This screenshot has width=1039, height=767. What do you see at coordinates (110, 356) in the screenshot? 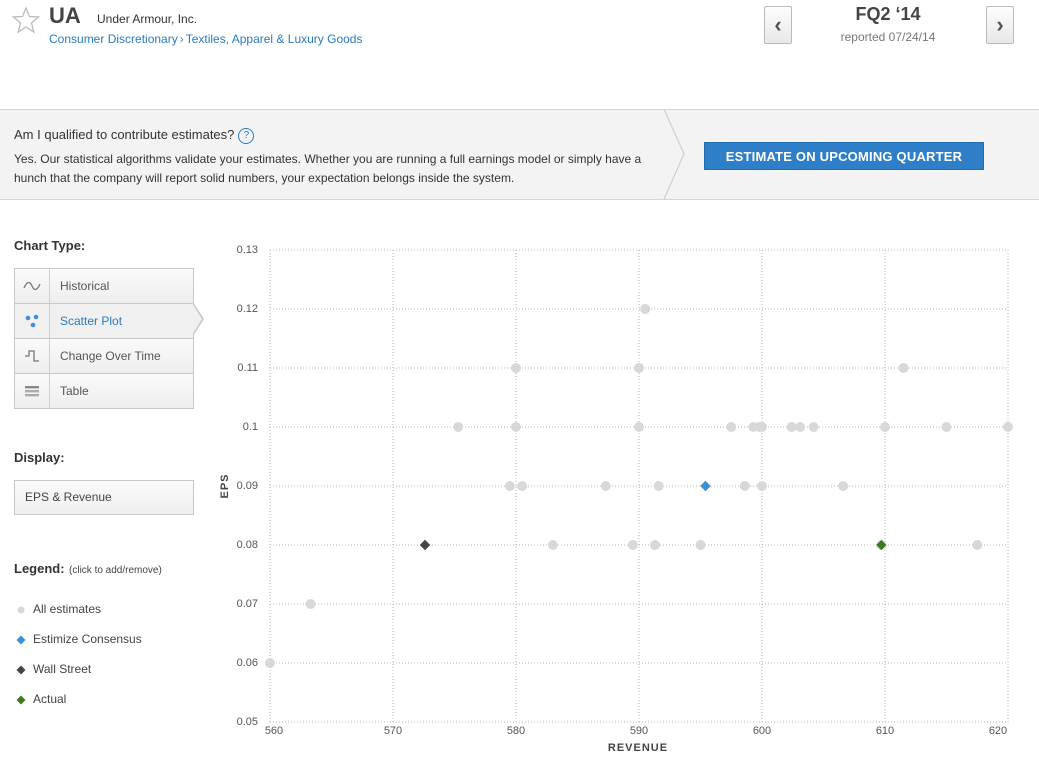
I see `chart-type-label-text: Change Over Time` at bounding box center [110, 356].